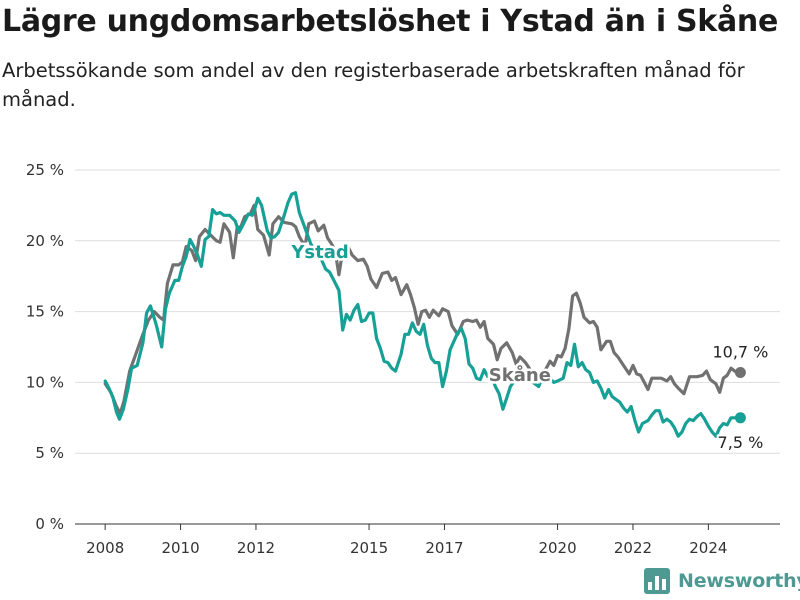 The width and height of the screenshot is (800, 600). Describe the element at coordinates (45, 312) in the screenshot. I see `y-tick-label: 15 %` at that location.